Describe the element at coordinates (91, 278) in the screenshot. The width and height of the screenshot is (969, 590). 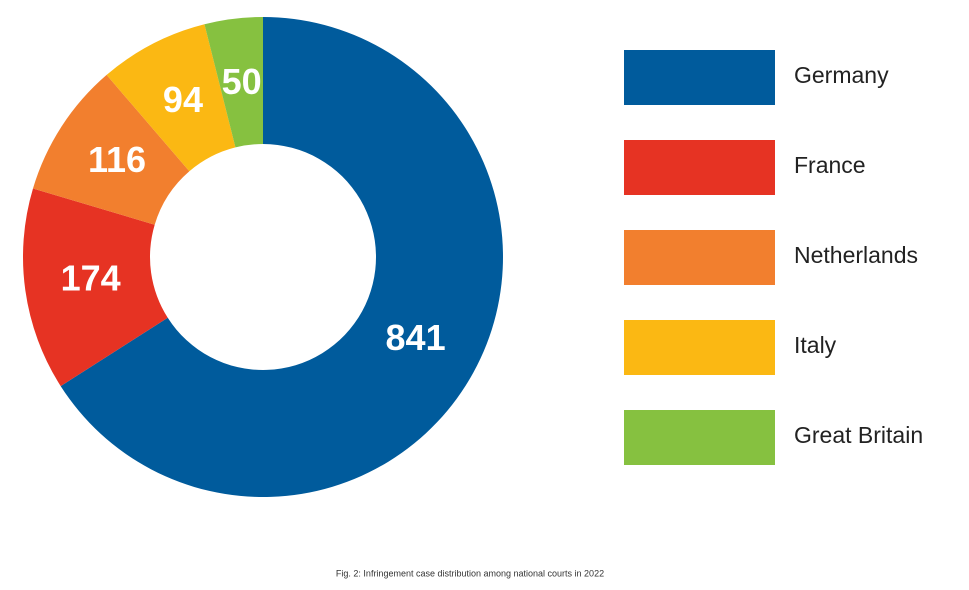
I see `data-label: 174` at that location.